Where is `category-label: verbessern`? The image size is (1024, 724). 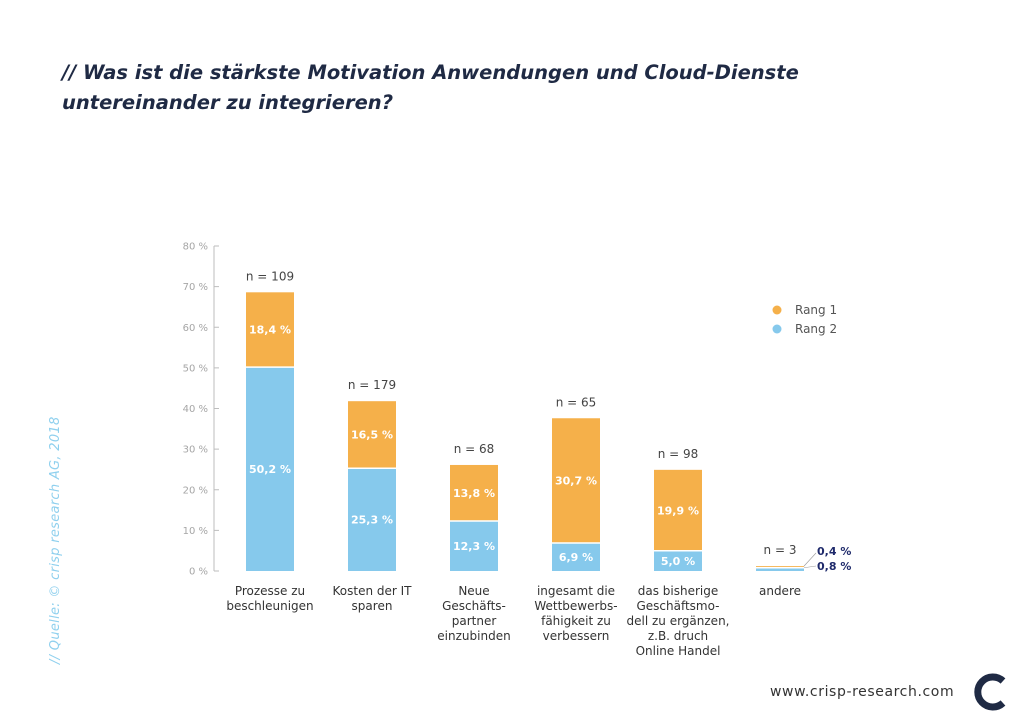 category-label: verbessern is located at coordinates (576, 636).